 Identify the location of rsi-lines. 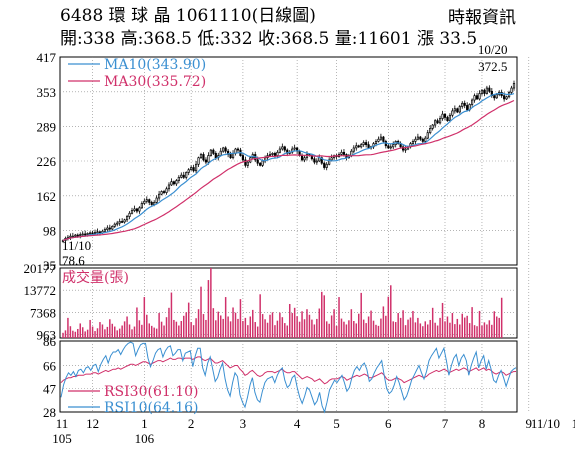
(288, 377).